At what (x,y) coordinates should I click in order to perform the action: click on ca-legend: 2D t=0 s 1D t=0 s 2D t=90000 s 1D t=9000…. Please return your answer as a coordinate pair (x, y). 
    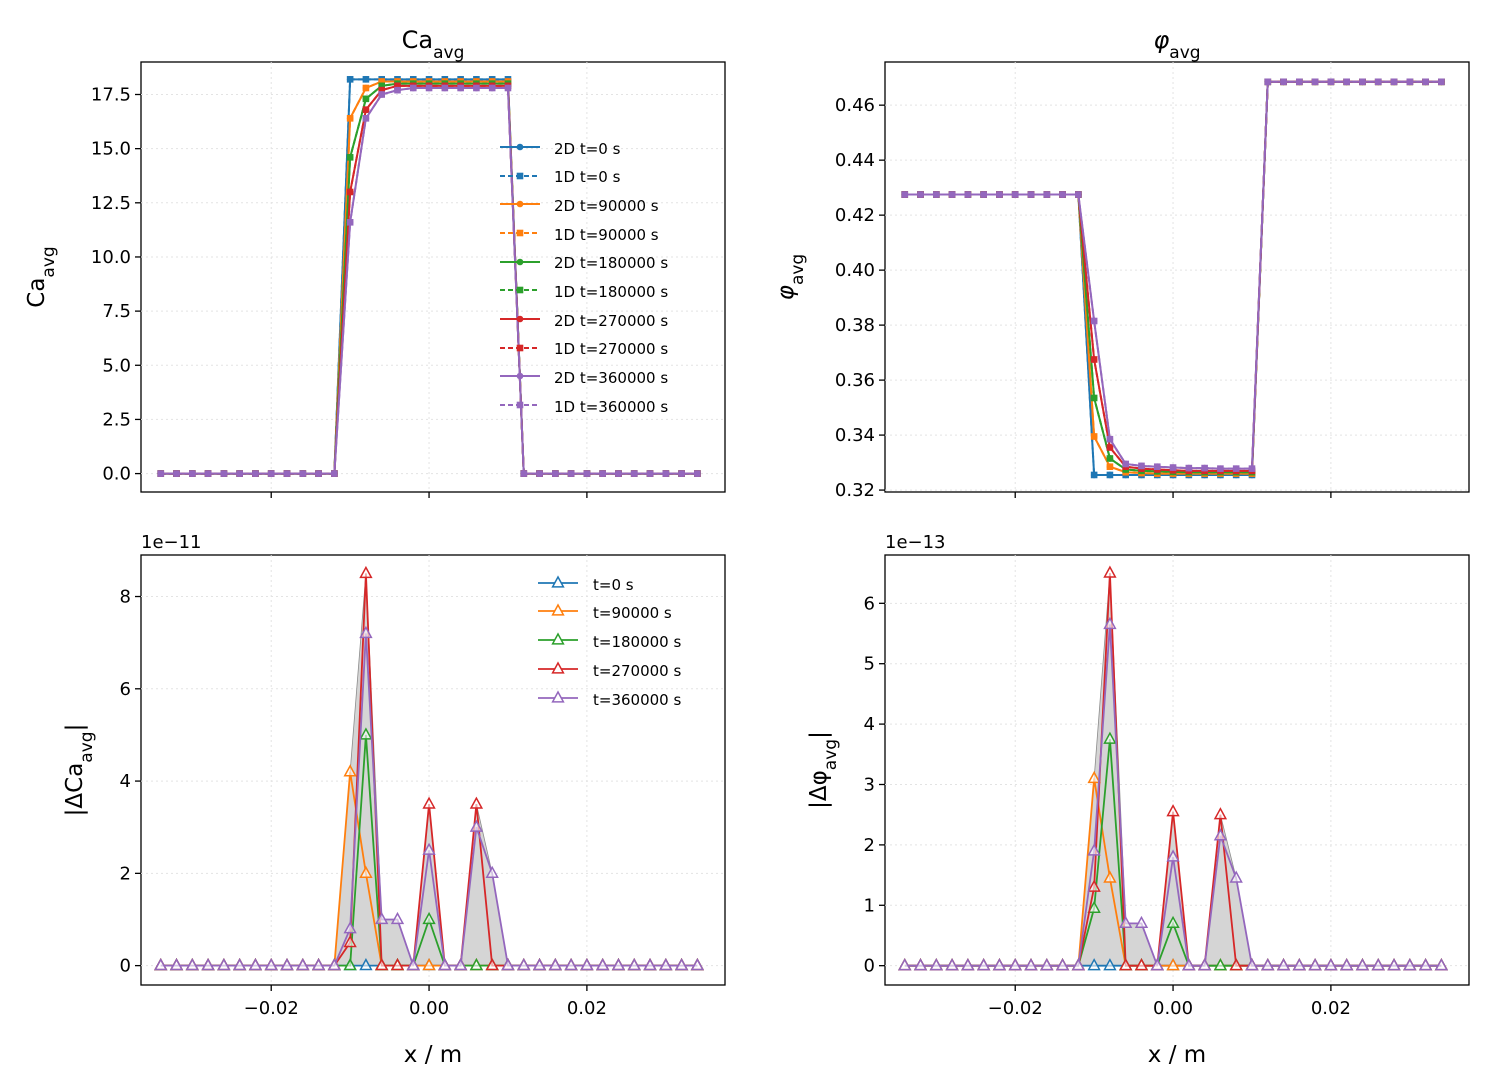
    Looking at the image, I should click on (584, 278).